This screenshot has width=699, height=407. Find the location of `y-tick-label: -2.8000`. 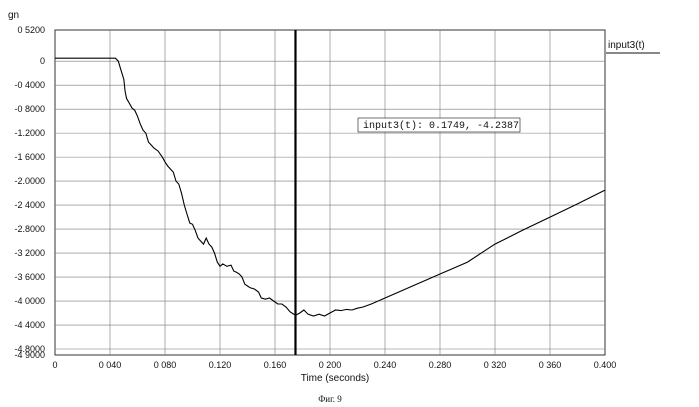

y-tick-label: -2.8000 is located at coordinates (29, 229).